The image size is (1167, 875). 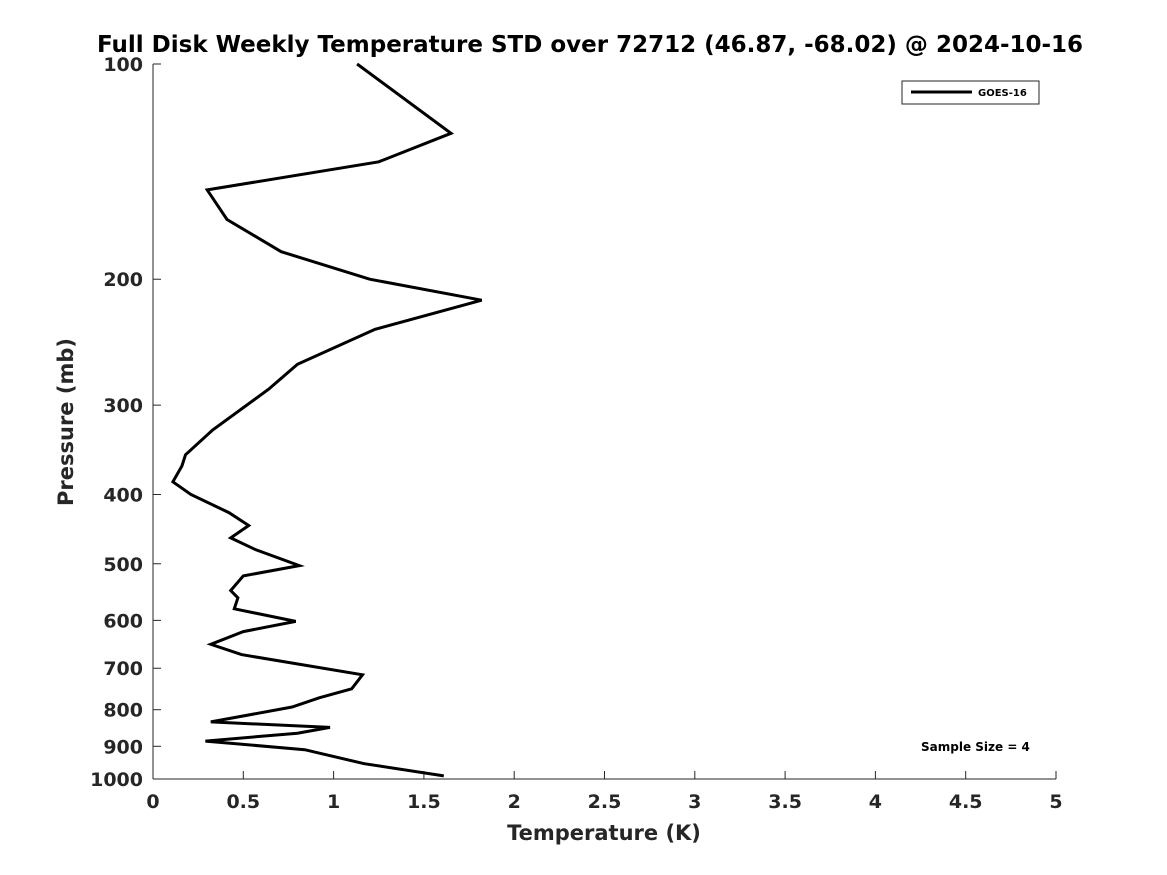 What do you see at coordinates (66, 422) in the screenshot?
I see `y-axis-label: Pressure (mb)` at bounding box center [66, 422].